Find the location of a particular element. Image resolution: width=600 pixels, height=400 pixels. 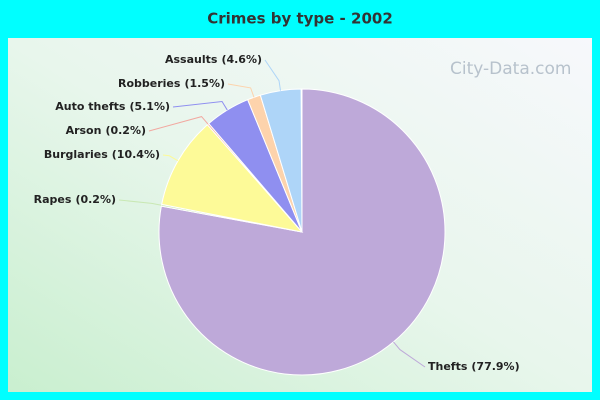

chart-title: Crimes by type - 2002 is located at coordinates (300, 19).